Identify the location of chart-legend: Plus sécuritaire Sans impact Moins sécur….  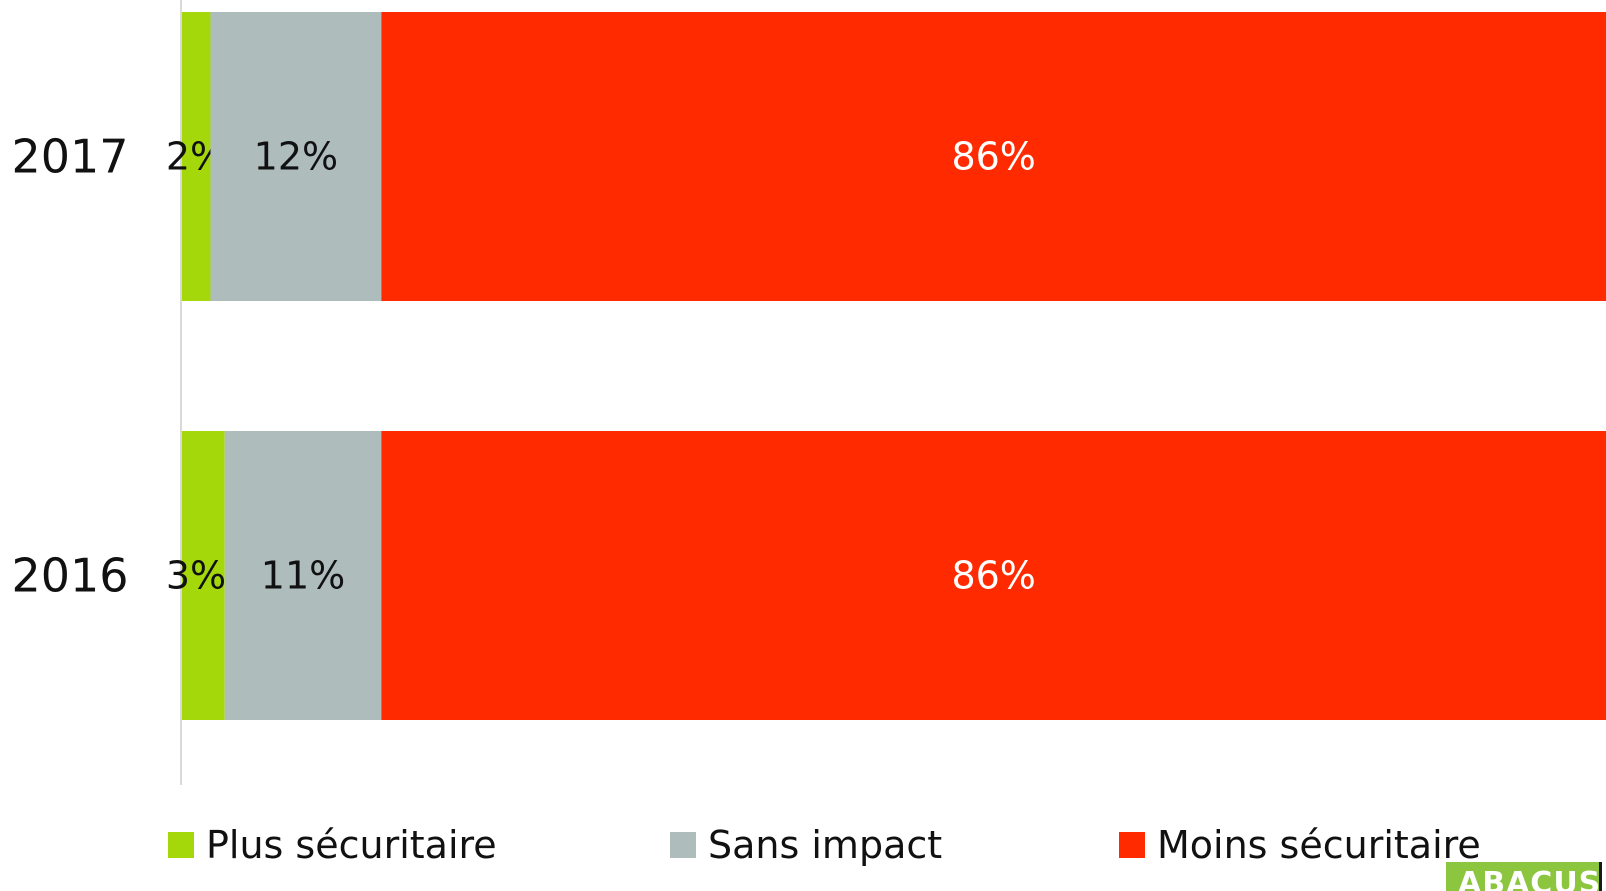
(803, 850).